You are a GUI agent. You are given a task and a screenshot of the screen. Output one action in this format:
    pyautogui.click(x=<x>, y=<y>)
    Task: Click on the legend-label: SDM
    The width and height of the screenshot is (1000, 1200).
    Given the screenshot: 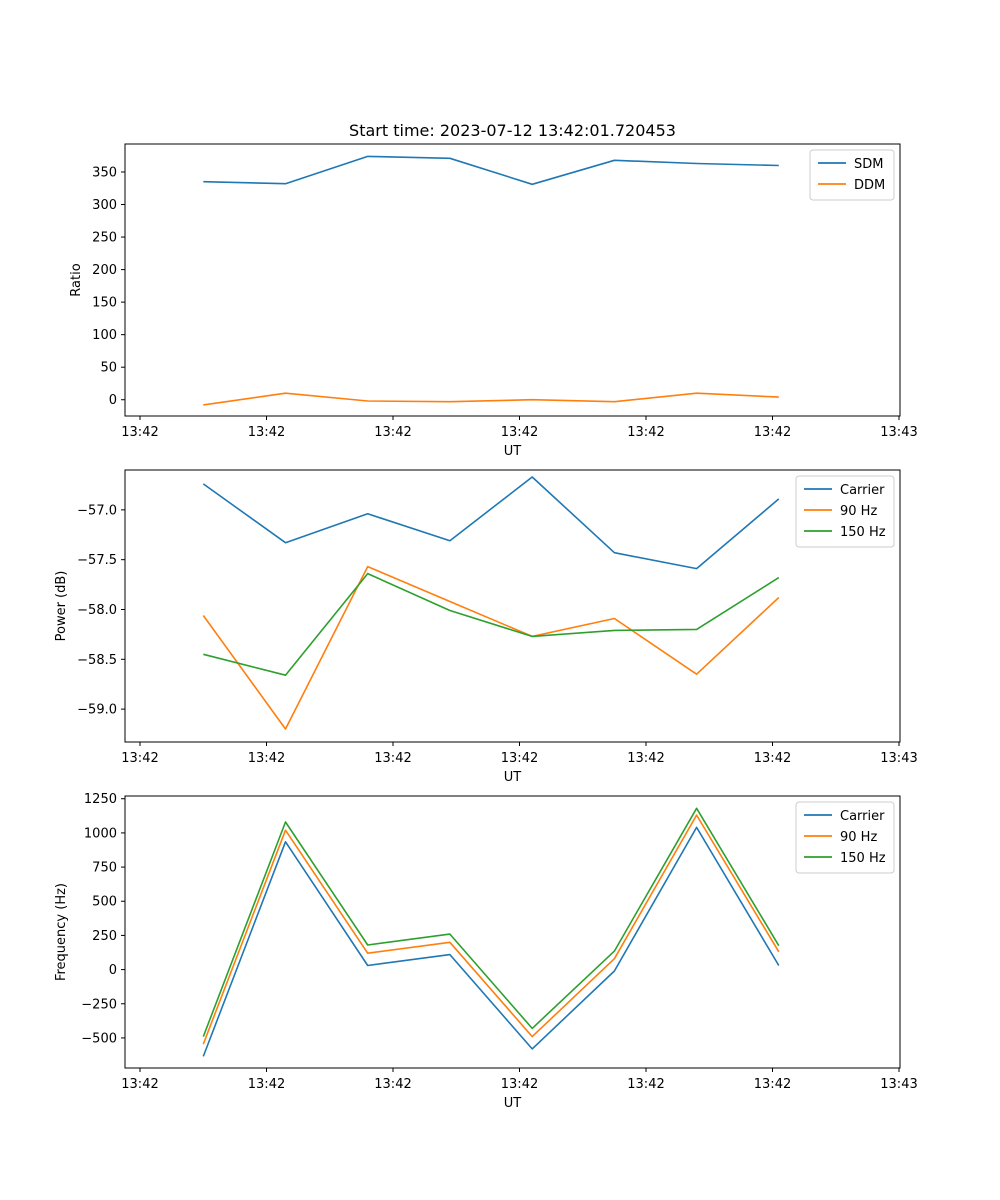 What is the action you would take?
    pyautogui.click(x=868, y=164)
    